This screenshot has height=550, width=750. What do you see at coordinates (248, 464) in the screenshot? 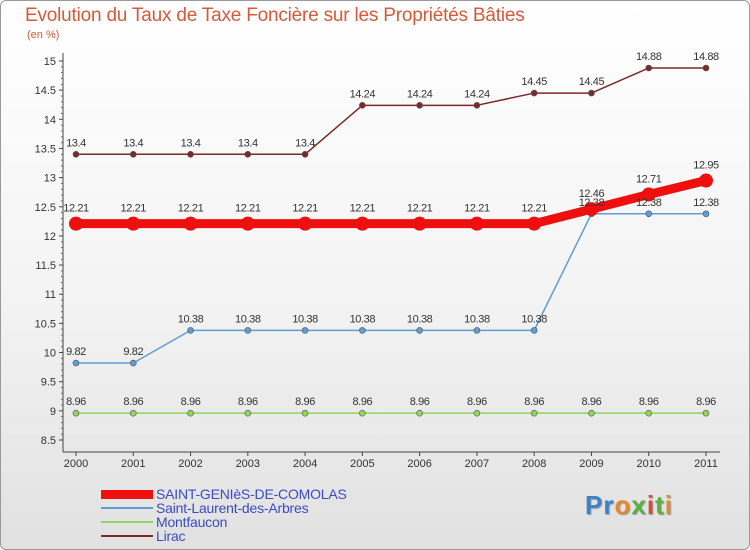
I see `x-tick-label: 2003` at bounding box center [248, 464].